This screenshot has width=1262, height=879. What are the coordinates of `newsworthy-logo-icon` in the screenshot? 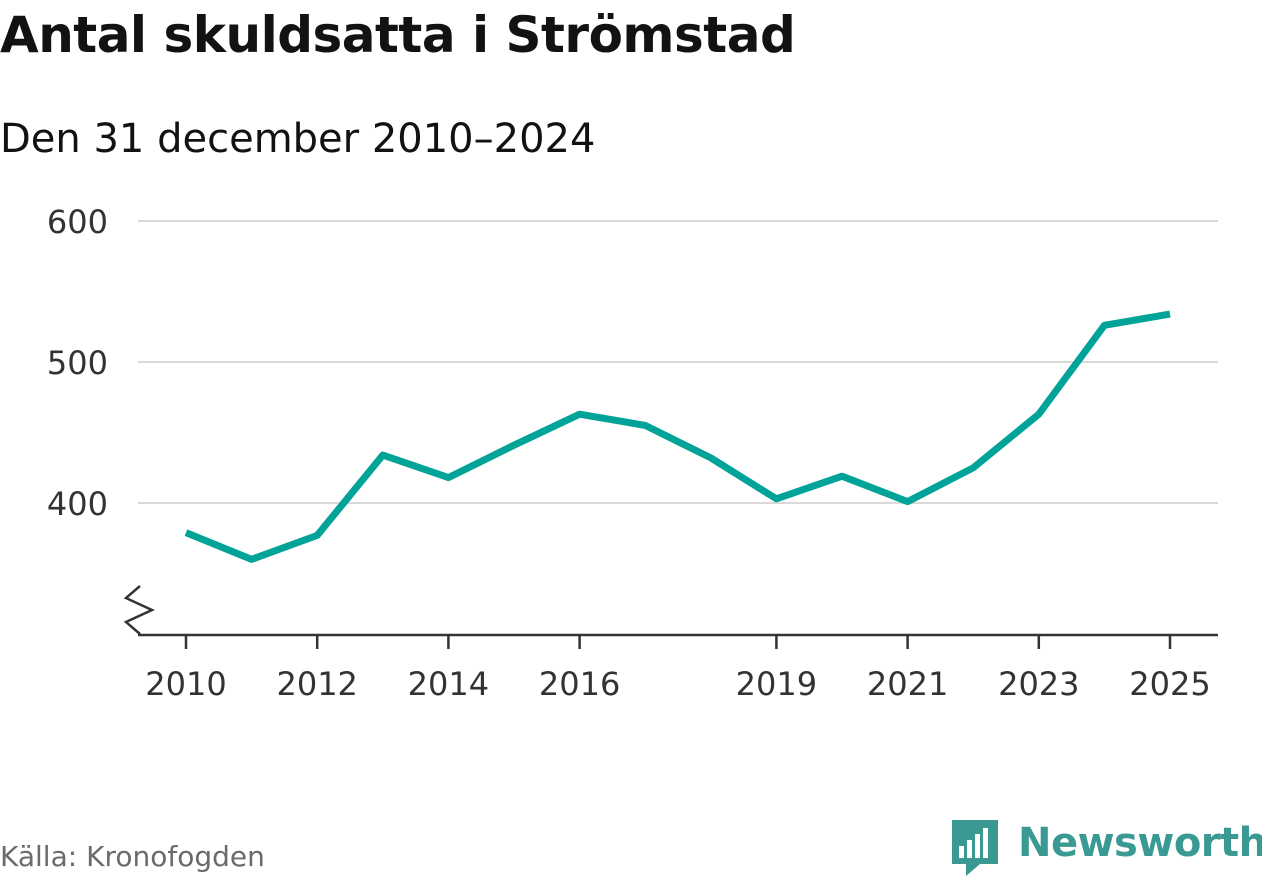 It's located at (975, 848).